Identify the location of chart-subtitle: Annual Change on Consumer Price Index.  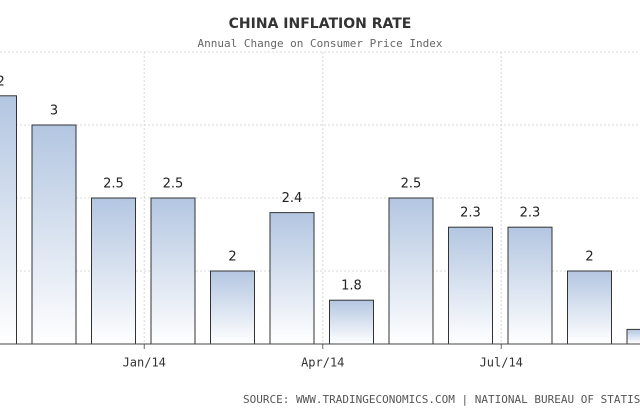
(319, 43).